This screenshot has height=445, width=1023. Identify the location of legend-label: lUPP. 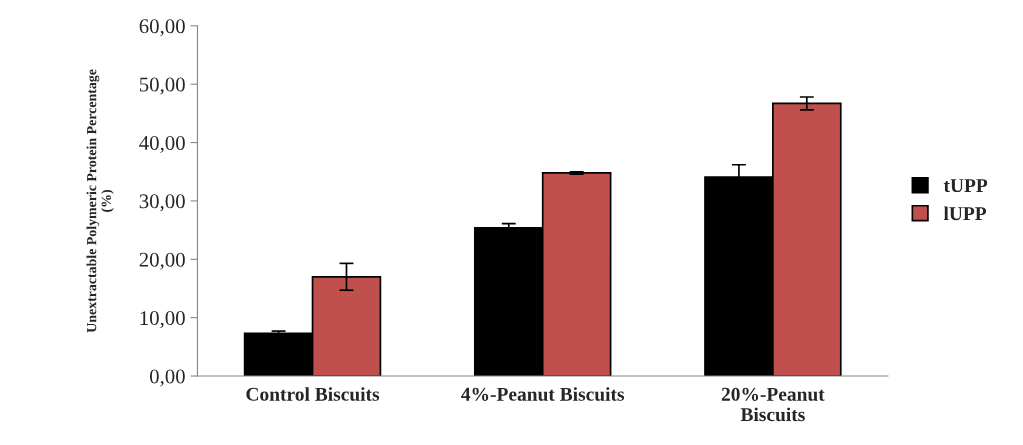
(965, 213).